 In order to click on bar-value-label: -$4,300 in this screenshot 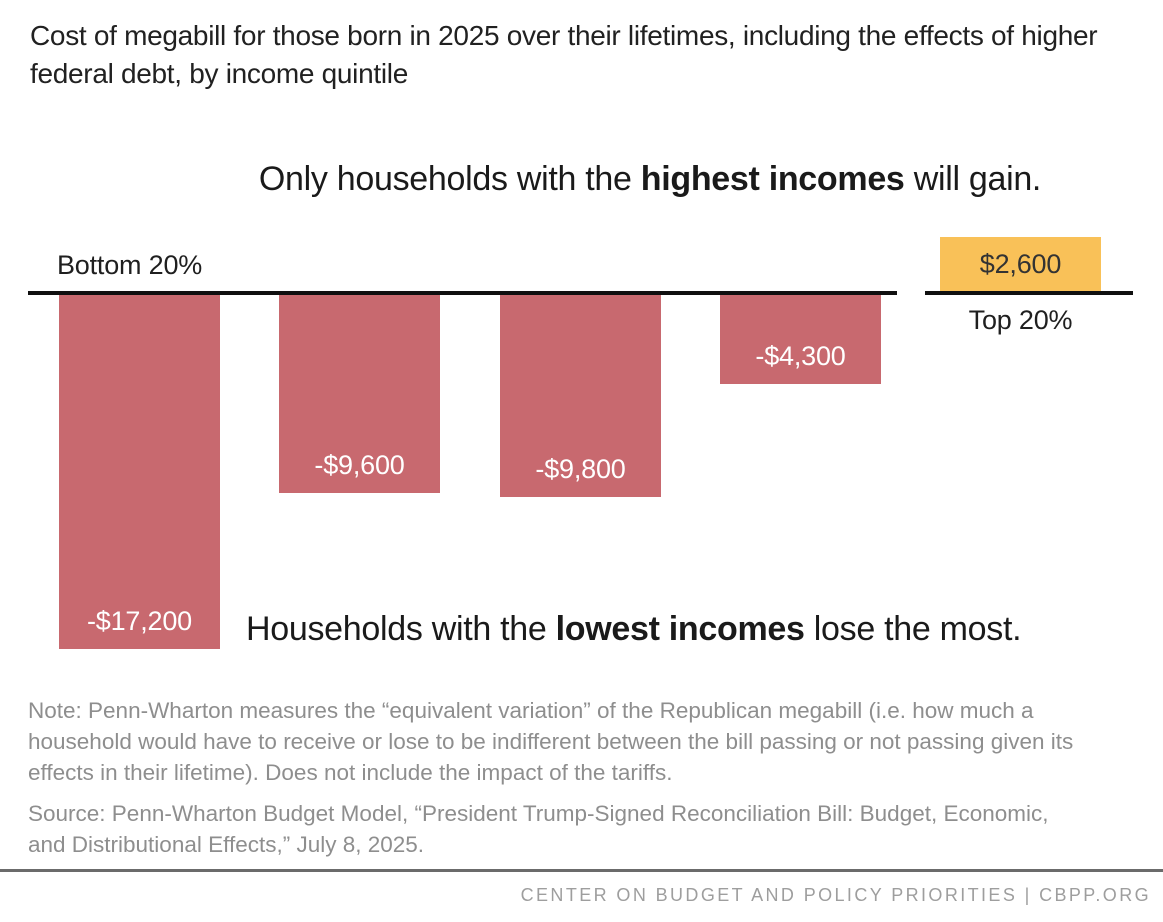, I will do `click(800, 356)`.